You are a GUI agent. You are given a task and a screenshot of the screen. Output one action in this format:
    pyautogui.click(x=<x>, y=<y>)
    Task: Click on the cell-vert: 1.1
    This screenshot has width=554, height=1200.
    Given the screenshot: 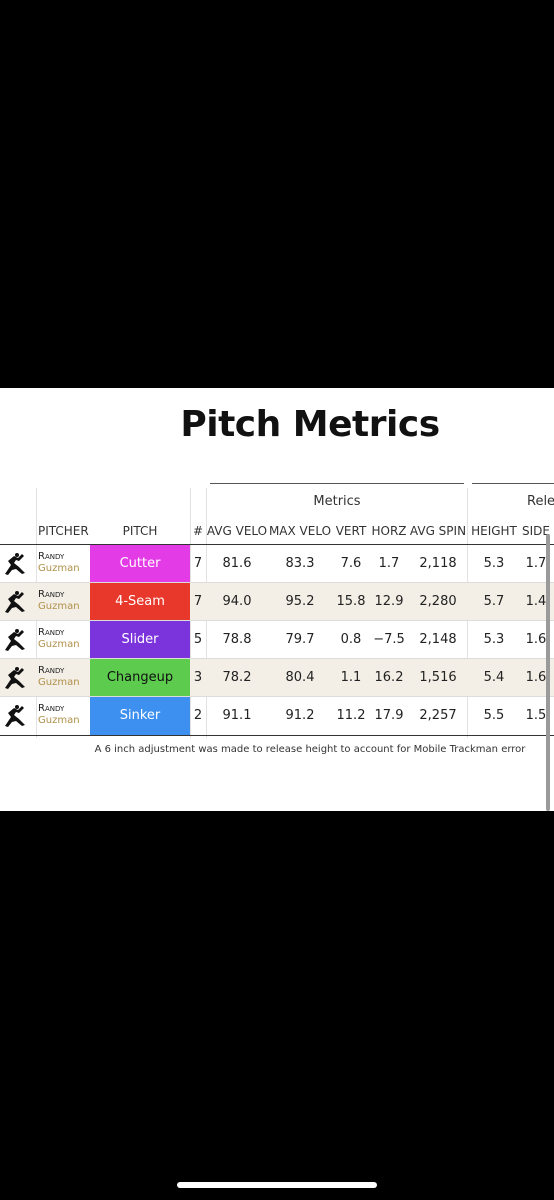 What is the action you would take?
    pyautogui.click(x=351, y=677)
    